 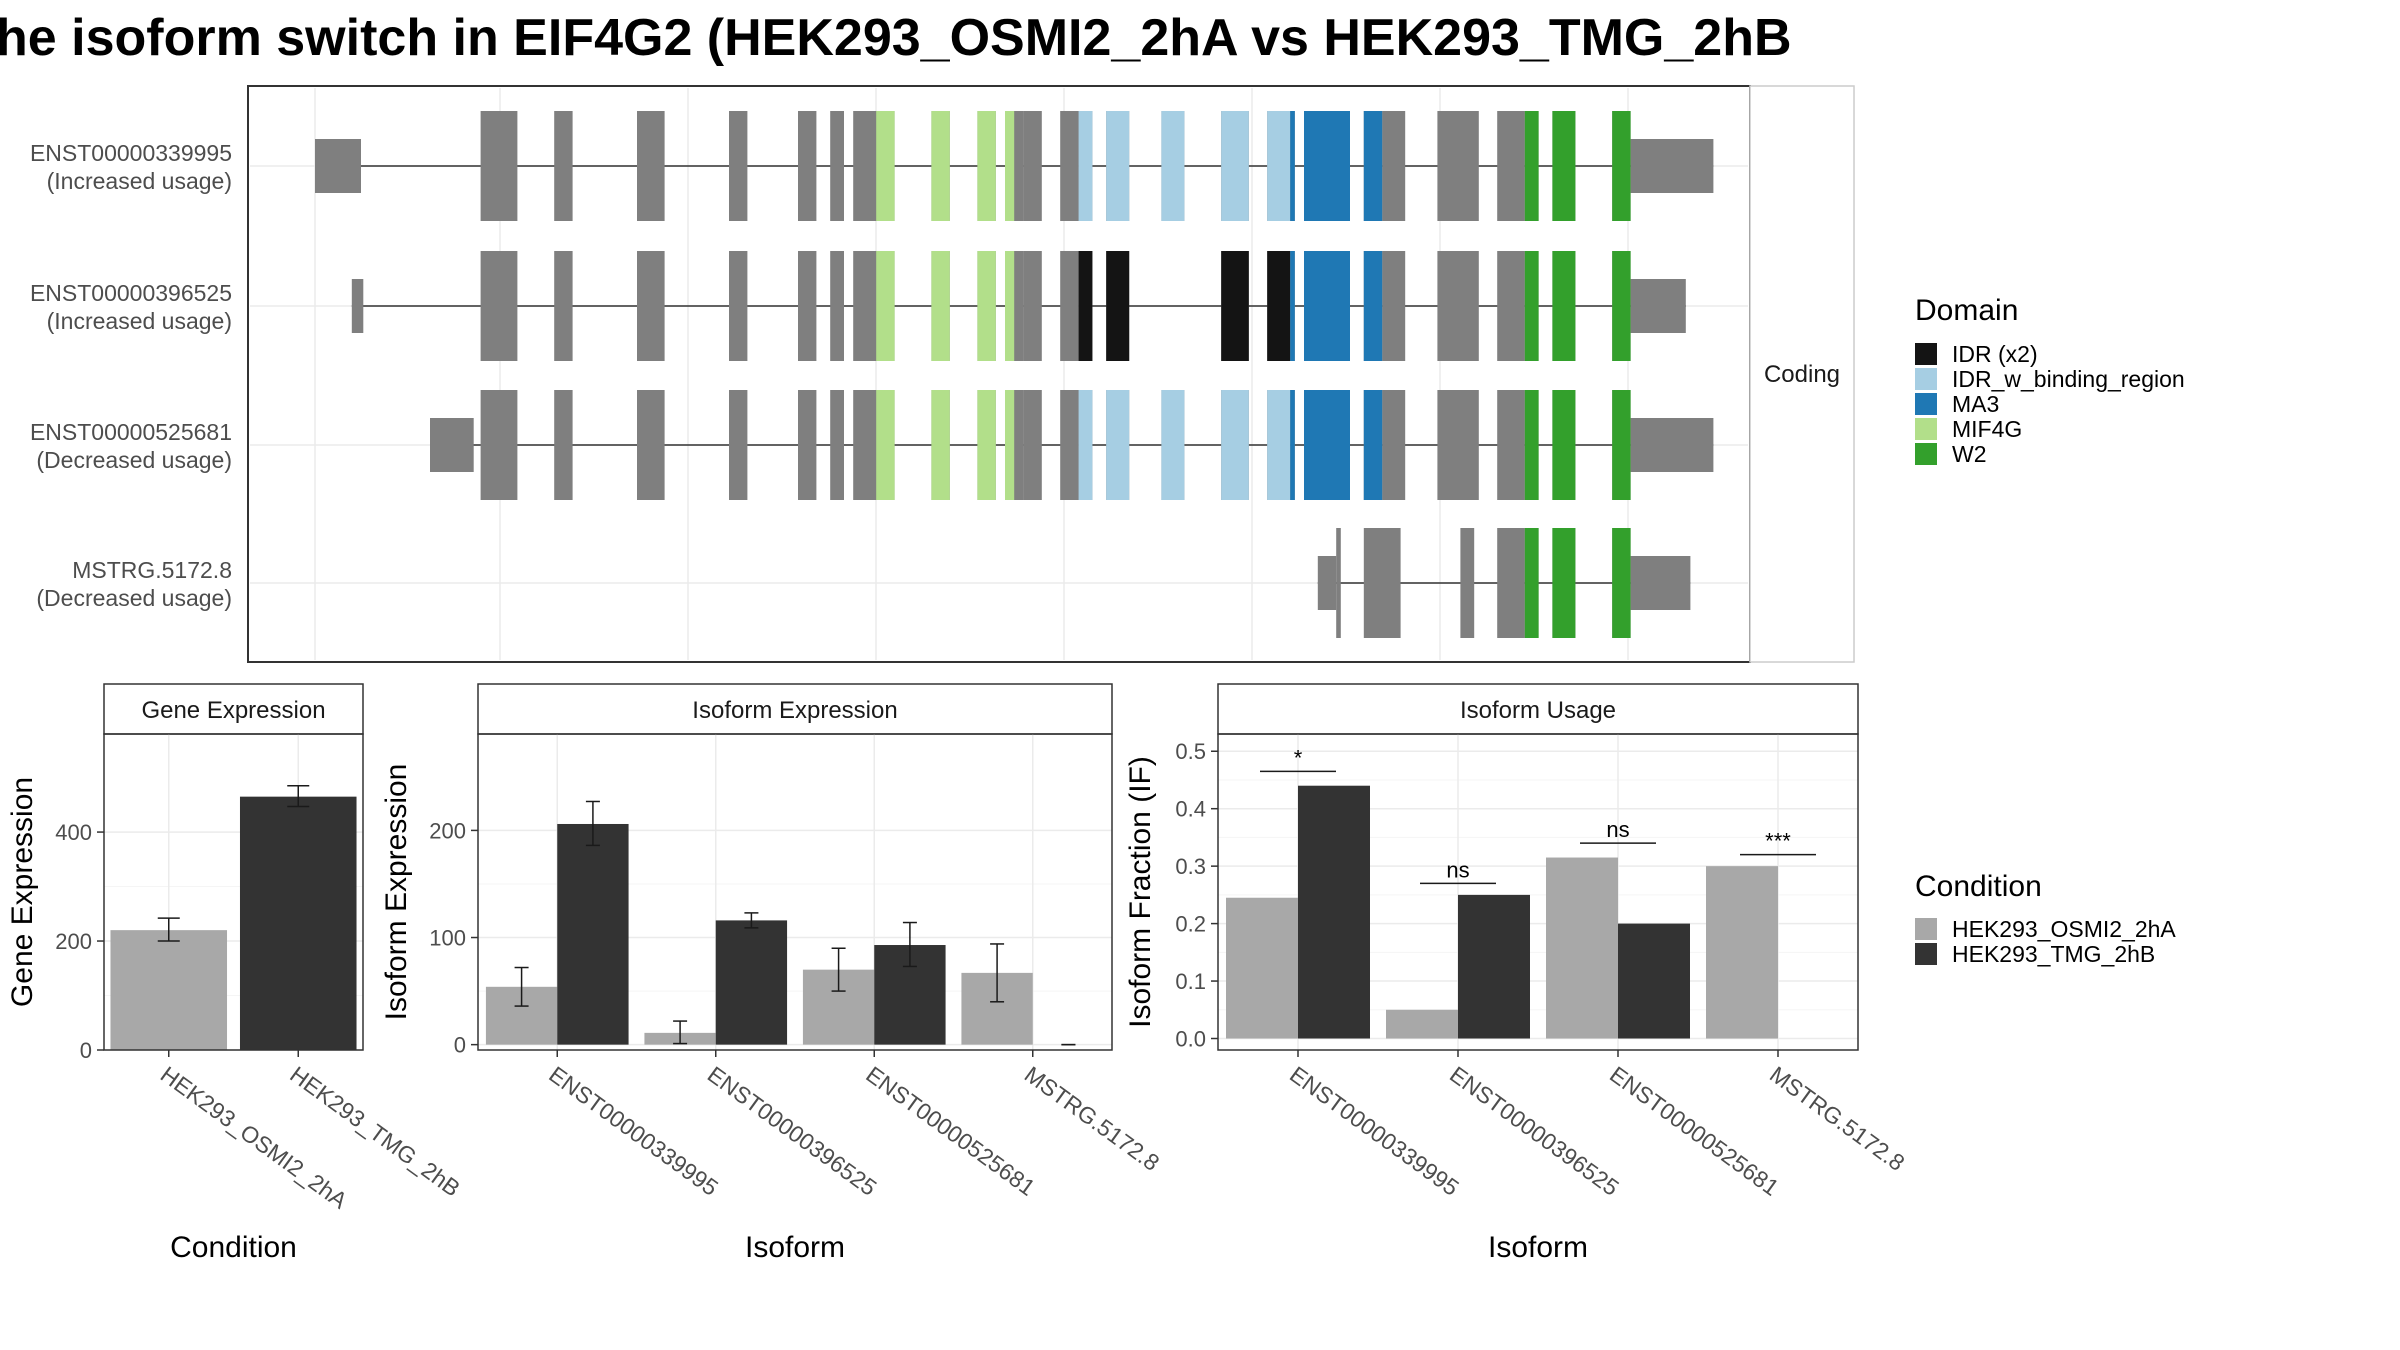 I want to click on y-tick-label: 100, so click(x=447, y=938).